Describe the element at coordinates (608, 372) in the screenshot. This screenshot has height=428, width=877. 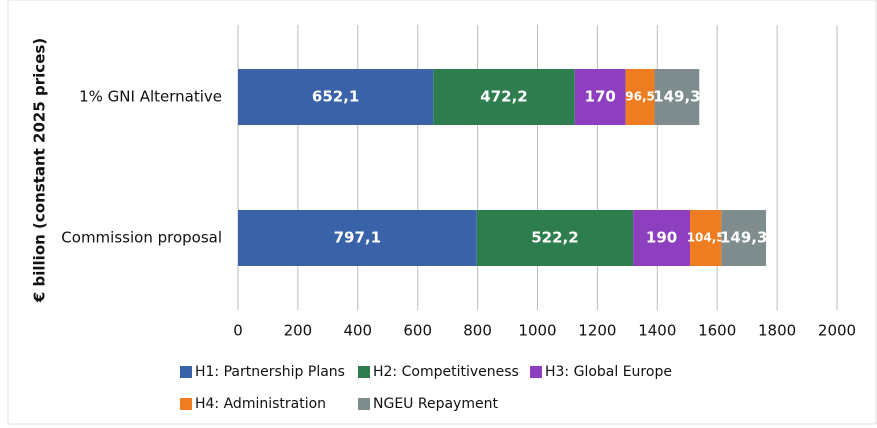
I see `legend-label: H3: Global Europe` at that location.